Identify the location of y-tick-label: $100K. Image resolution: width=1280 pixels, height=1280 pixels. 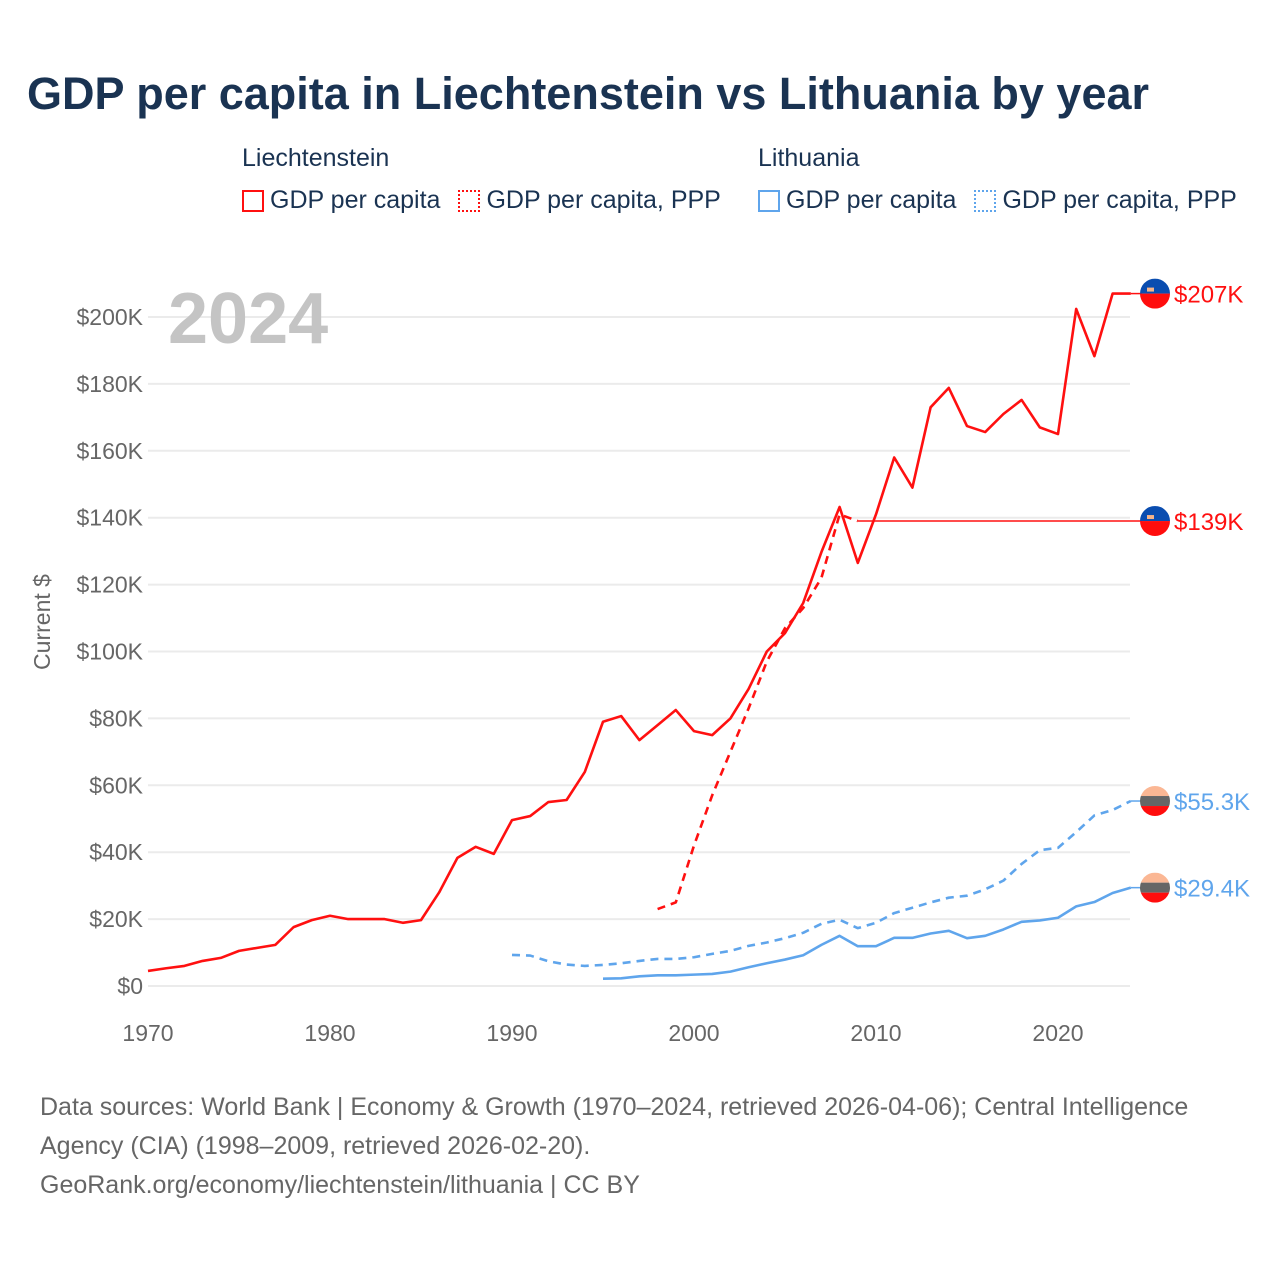
(109, 652).